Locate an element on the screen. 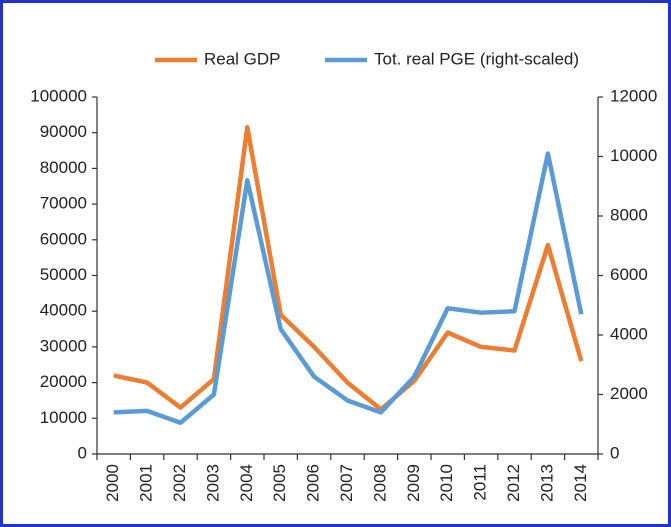 The height and width of the screenshot is (527, 671). y-tick-label: 70000 is located at coordinates (63, 203).